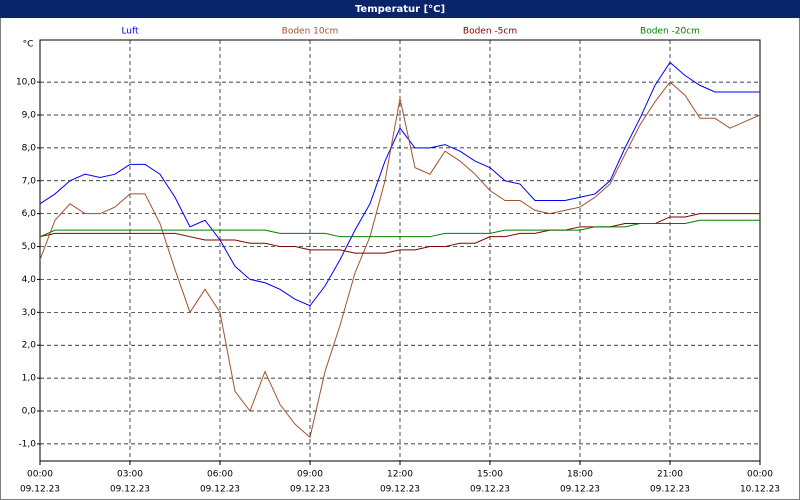 The image size is (800, 500). I want to click on y-tick-label: -1,0, so click(27, 444).